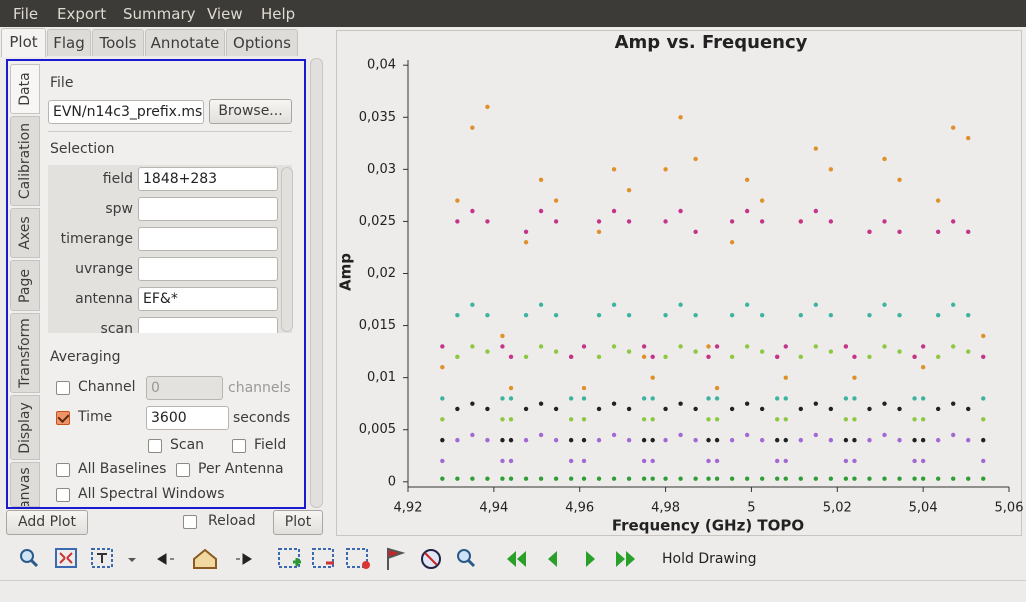  Describe the element at coordinates (225, 14) in the screenshot. I see `menu-item: View` at that location.